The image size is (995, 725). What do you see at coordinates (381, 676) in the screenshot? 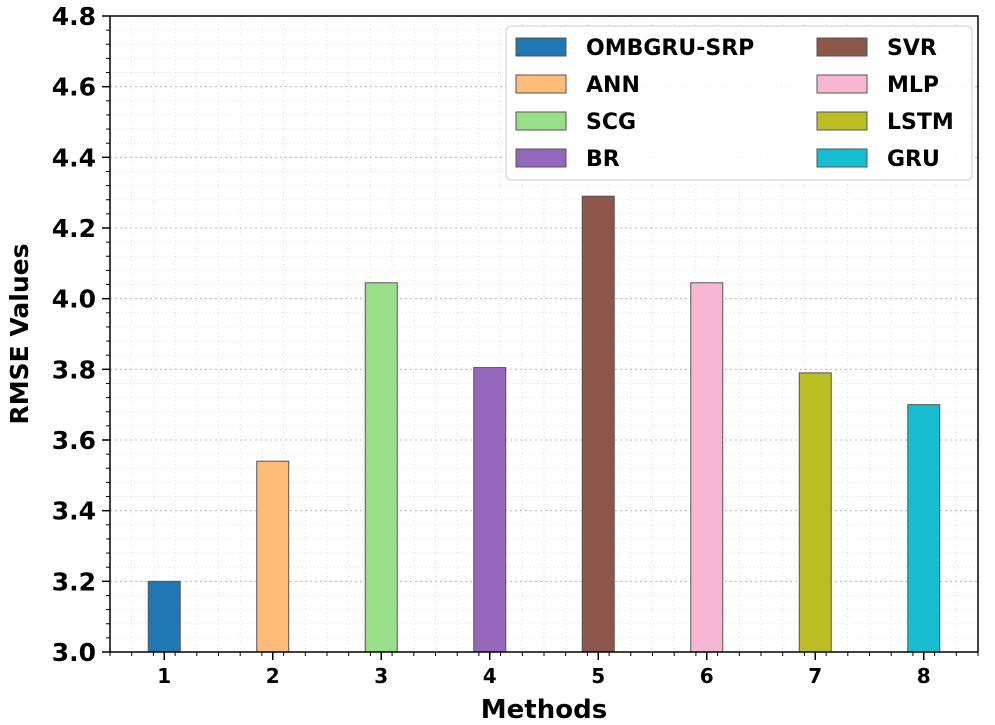
I see `x-tick-label: 3` at bounding box center [381, 676].